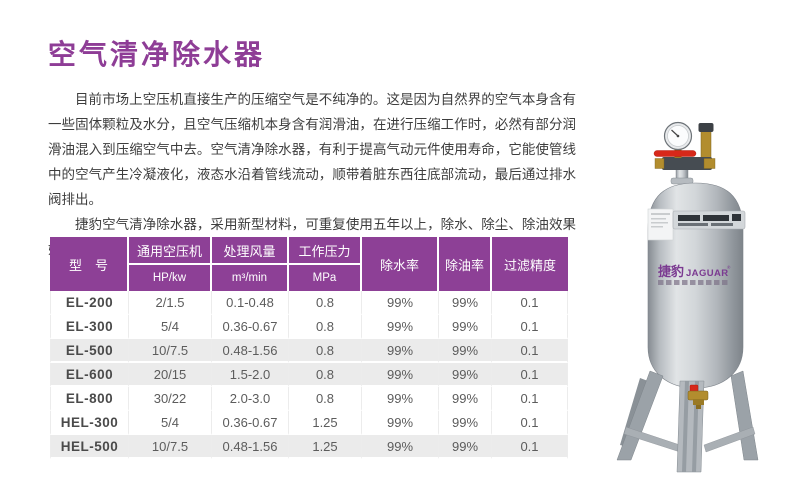 Image resolution: width=800 pixels, height=484 pixels. Describe the element at coordinates (89, 351) in the screenshot. I see `cell-model: EL-500` at that location.